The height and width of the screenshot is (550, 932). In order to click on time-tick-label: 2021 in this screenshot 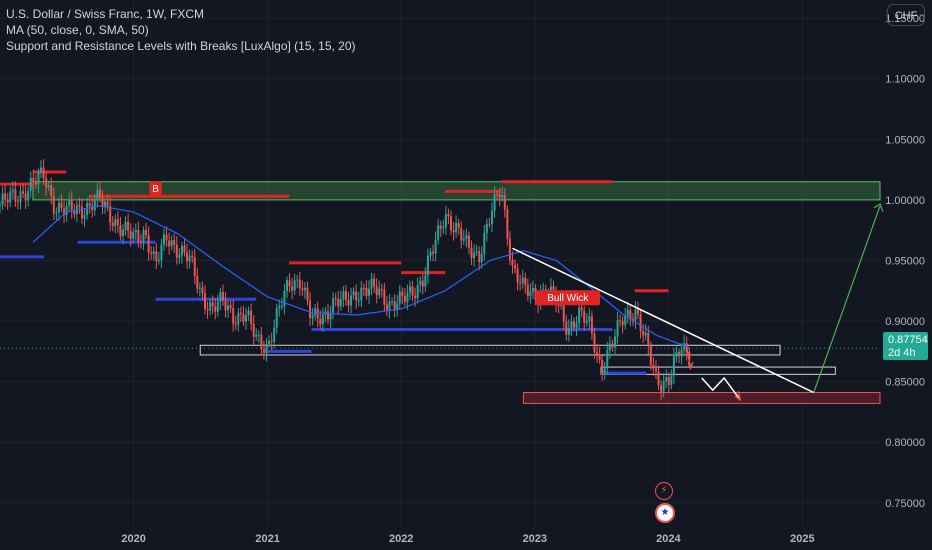, I will do `click(267, 539)`.